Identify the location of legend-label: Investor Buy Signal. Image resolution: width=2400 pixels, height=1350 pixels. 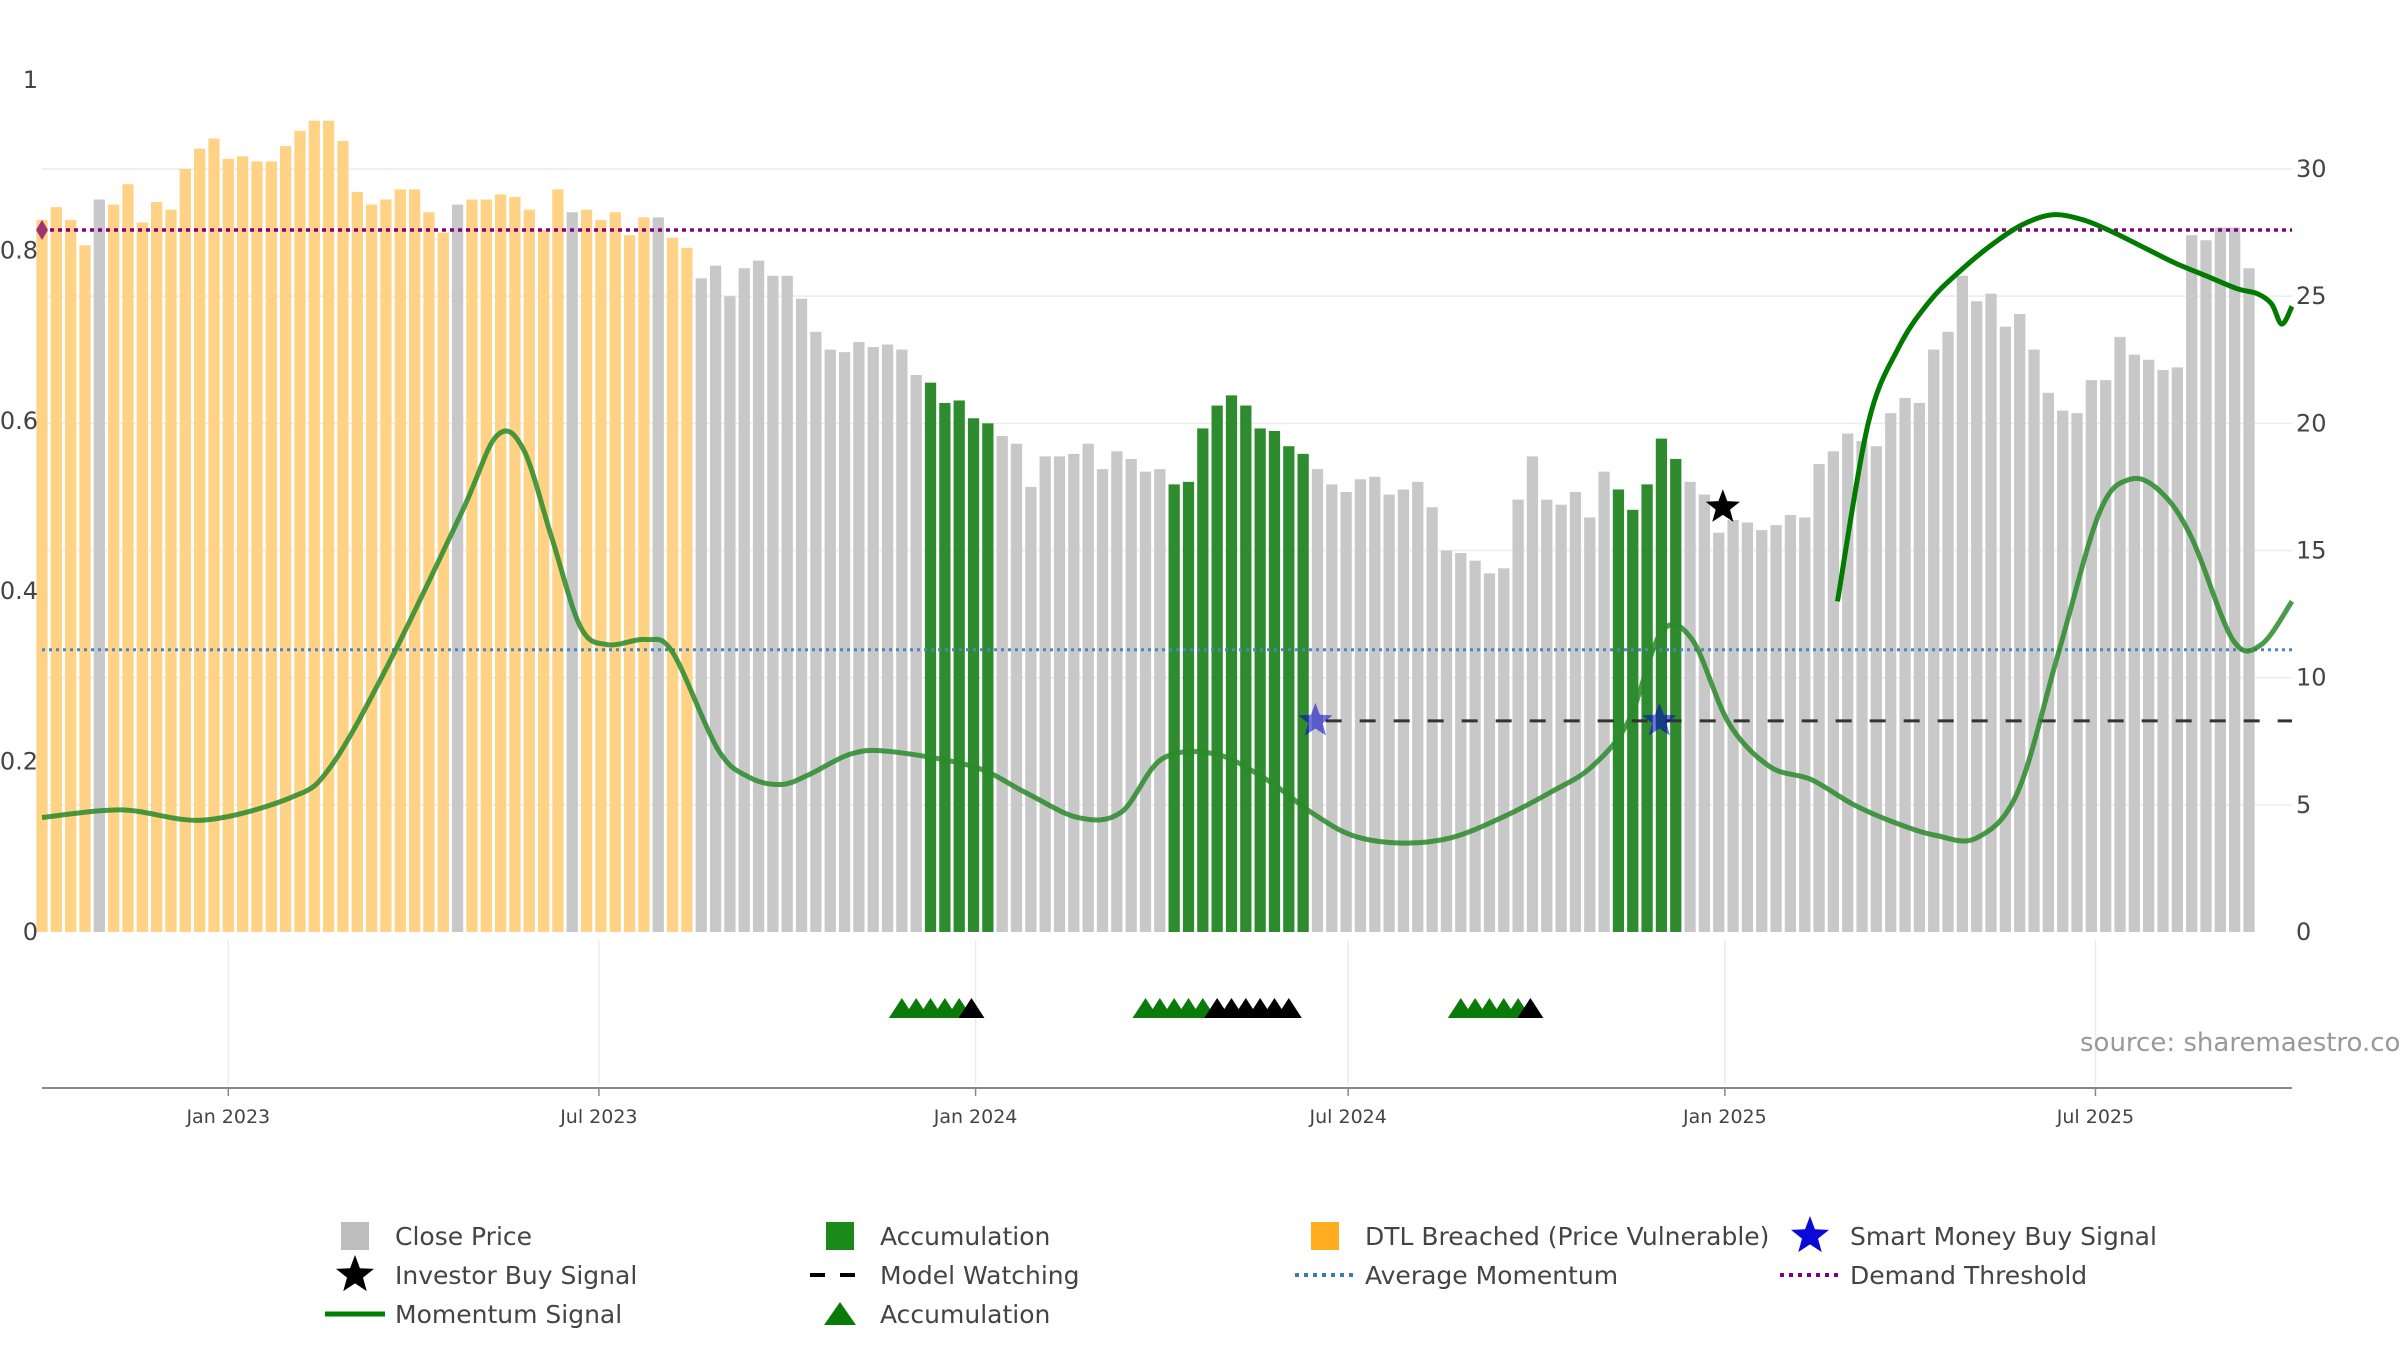
(516, 1275).